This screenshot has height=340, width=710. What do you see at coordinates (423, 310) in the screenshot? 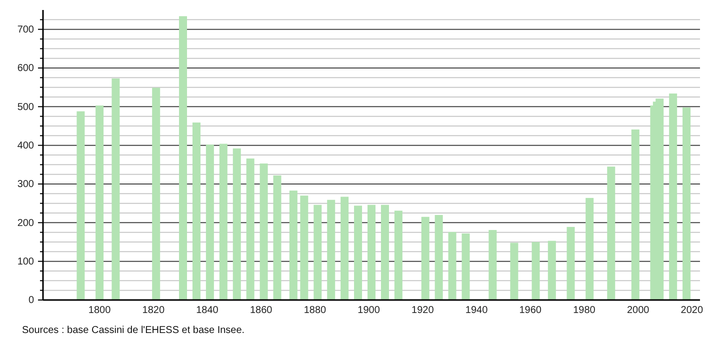
I see `x-tick-label: 1920` at bounding box center [423, 310].